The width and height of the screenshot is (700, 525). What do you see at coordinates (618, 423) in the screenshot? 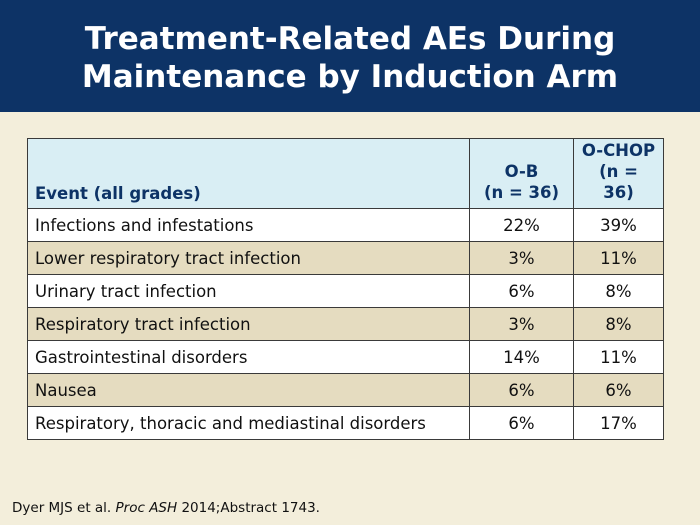
I see `ochop-cell: 17%` at bounding box center [618, 423].